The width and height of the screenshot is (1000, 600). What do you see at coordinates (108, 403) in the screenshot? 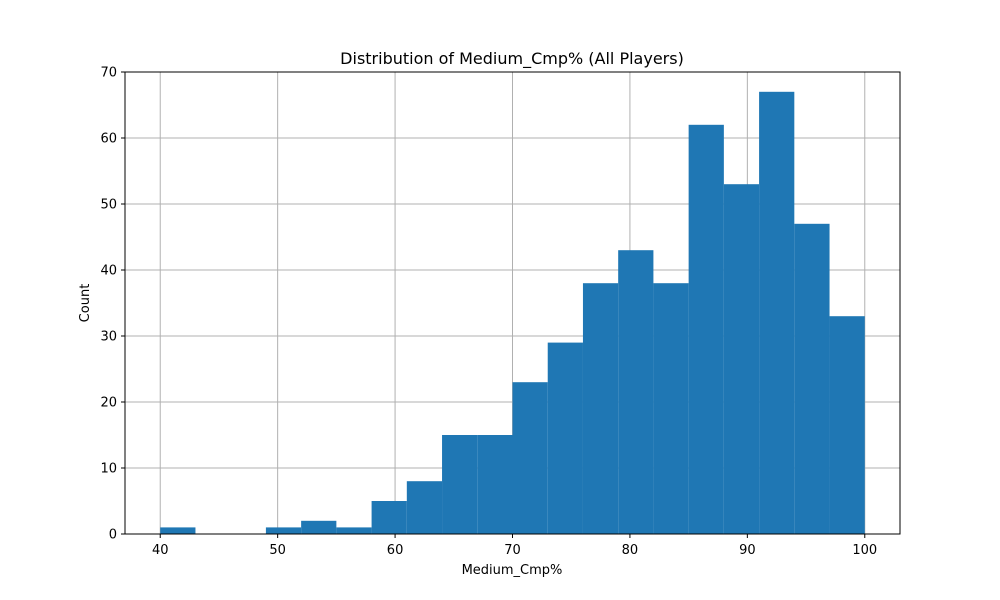
I see `y-tick-label: 20` at bounding box center [108, 403].